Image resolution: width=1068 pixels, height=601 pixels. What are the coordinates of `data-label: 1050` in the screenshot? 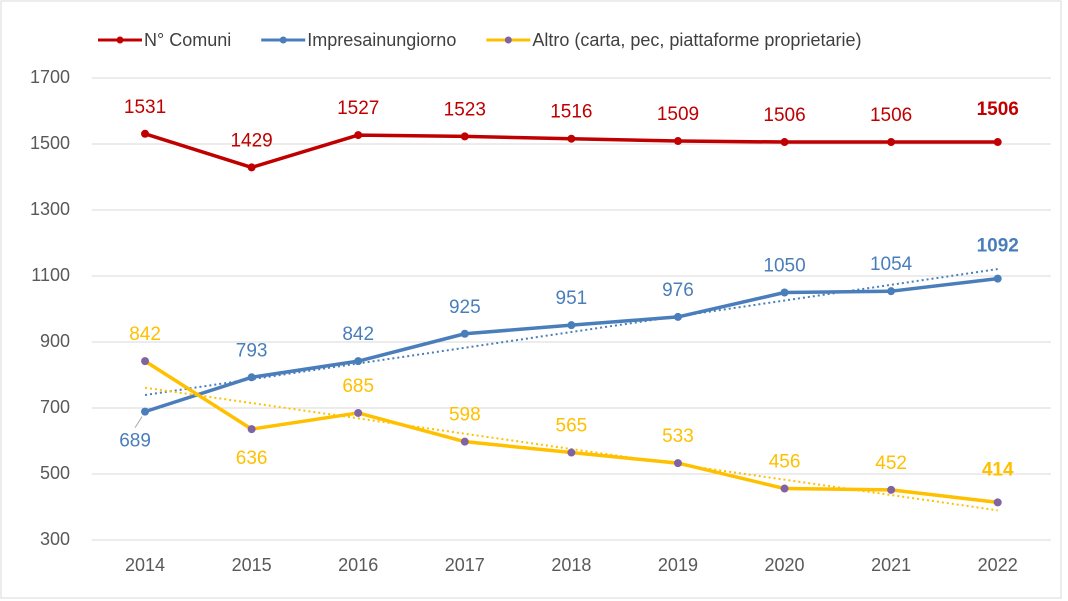 It's located at (784, 266).